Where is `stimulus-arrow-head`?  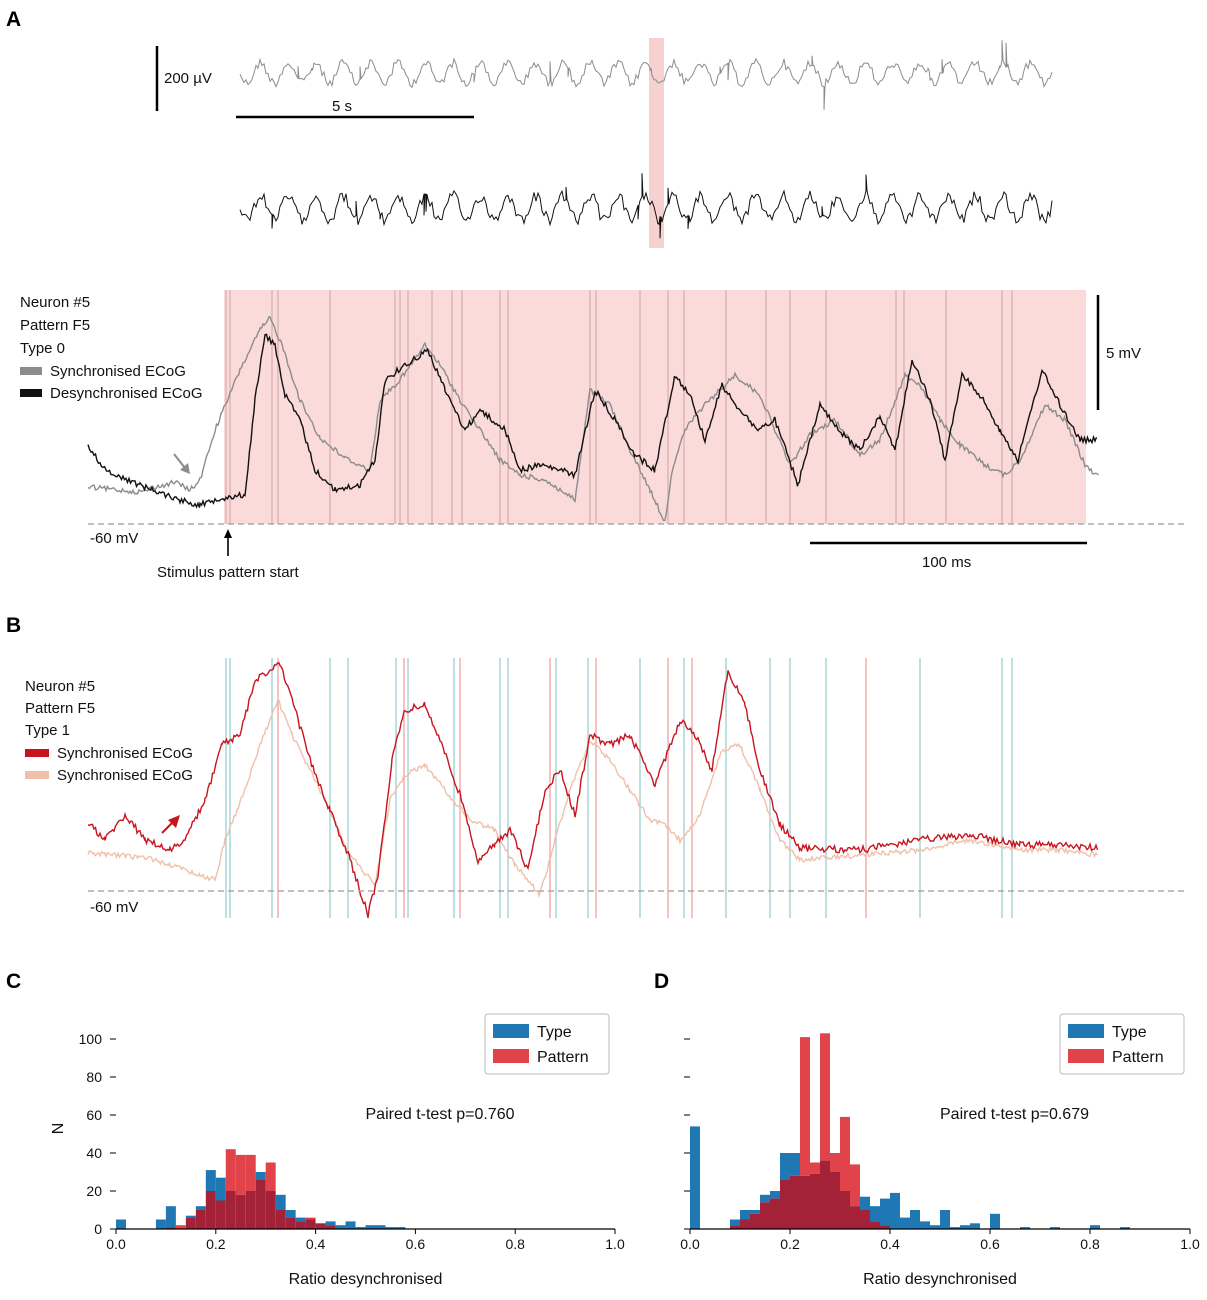
stimulus-arrow-head is located at coordinates (228, 533).